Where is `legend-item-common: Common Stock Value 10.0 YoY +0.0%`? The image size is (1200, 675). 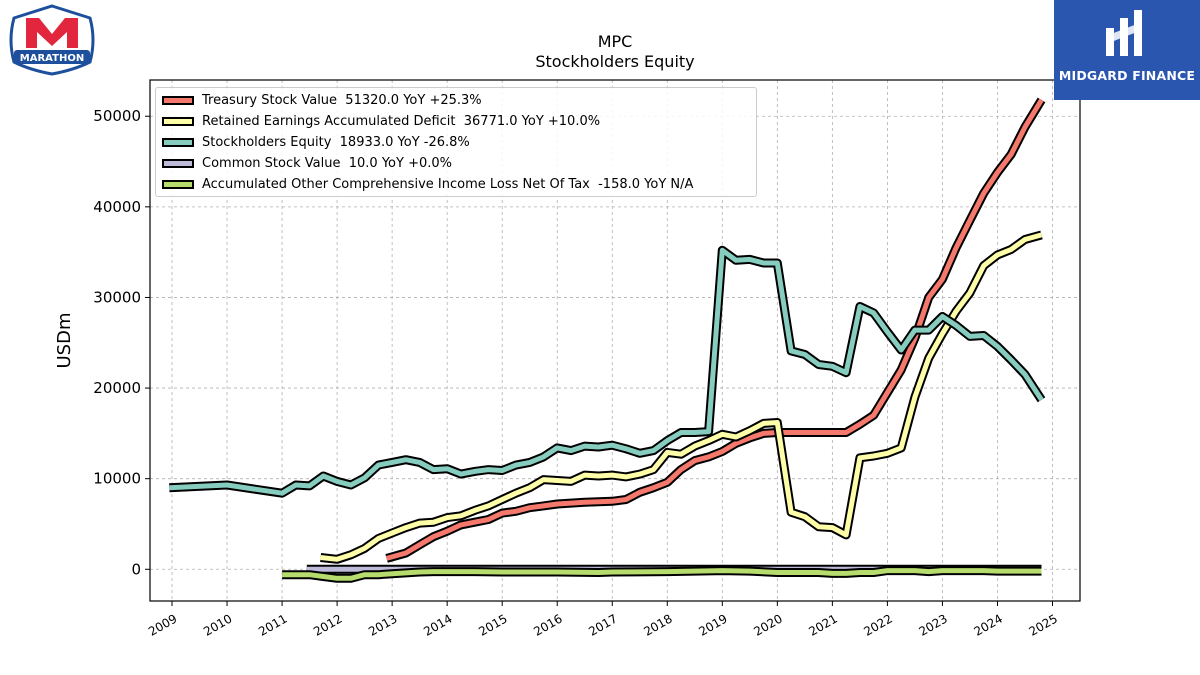 legend-item-common: Common Stock Value 10.0 YoY +0.0% is located at coordinates (307, 163).